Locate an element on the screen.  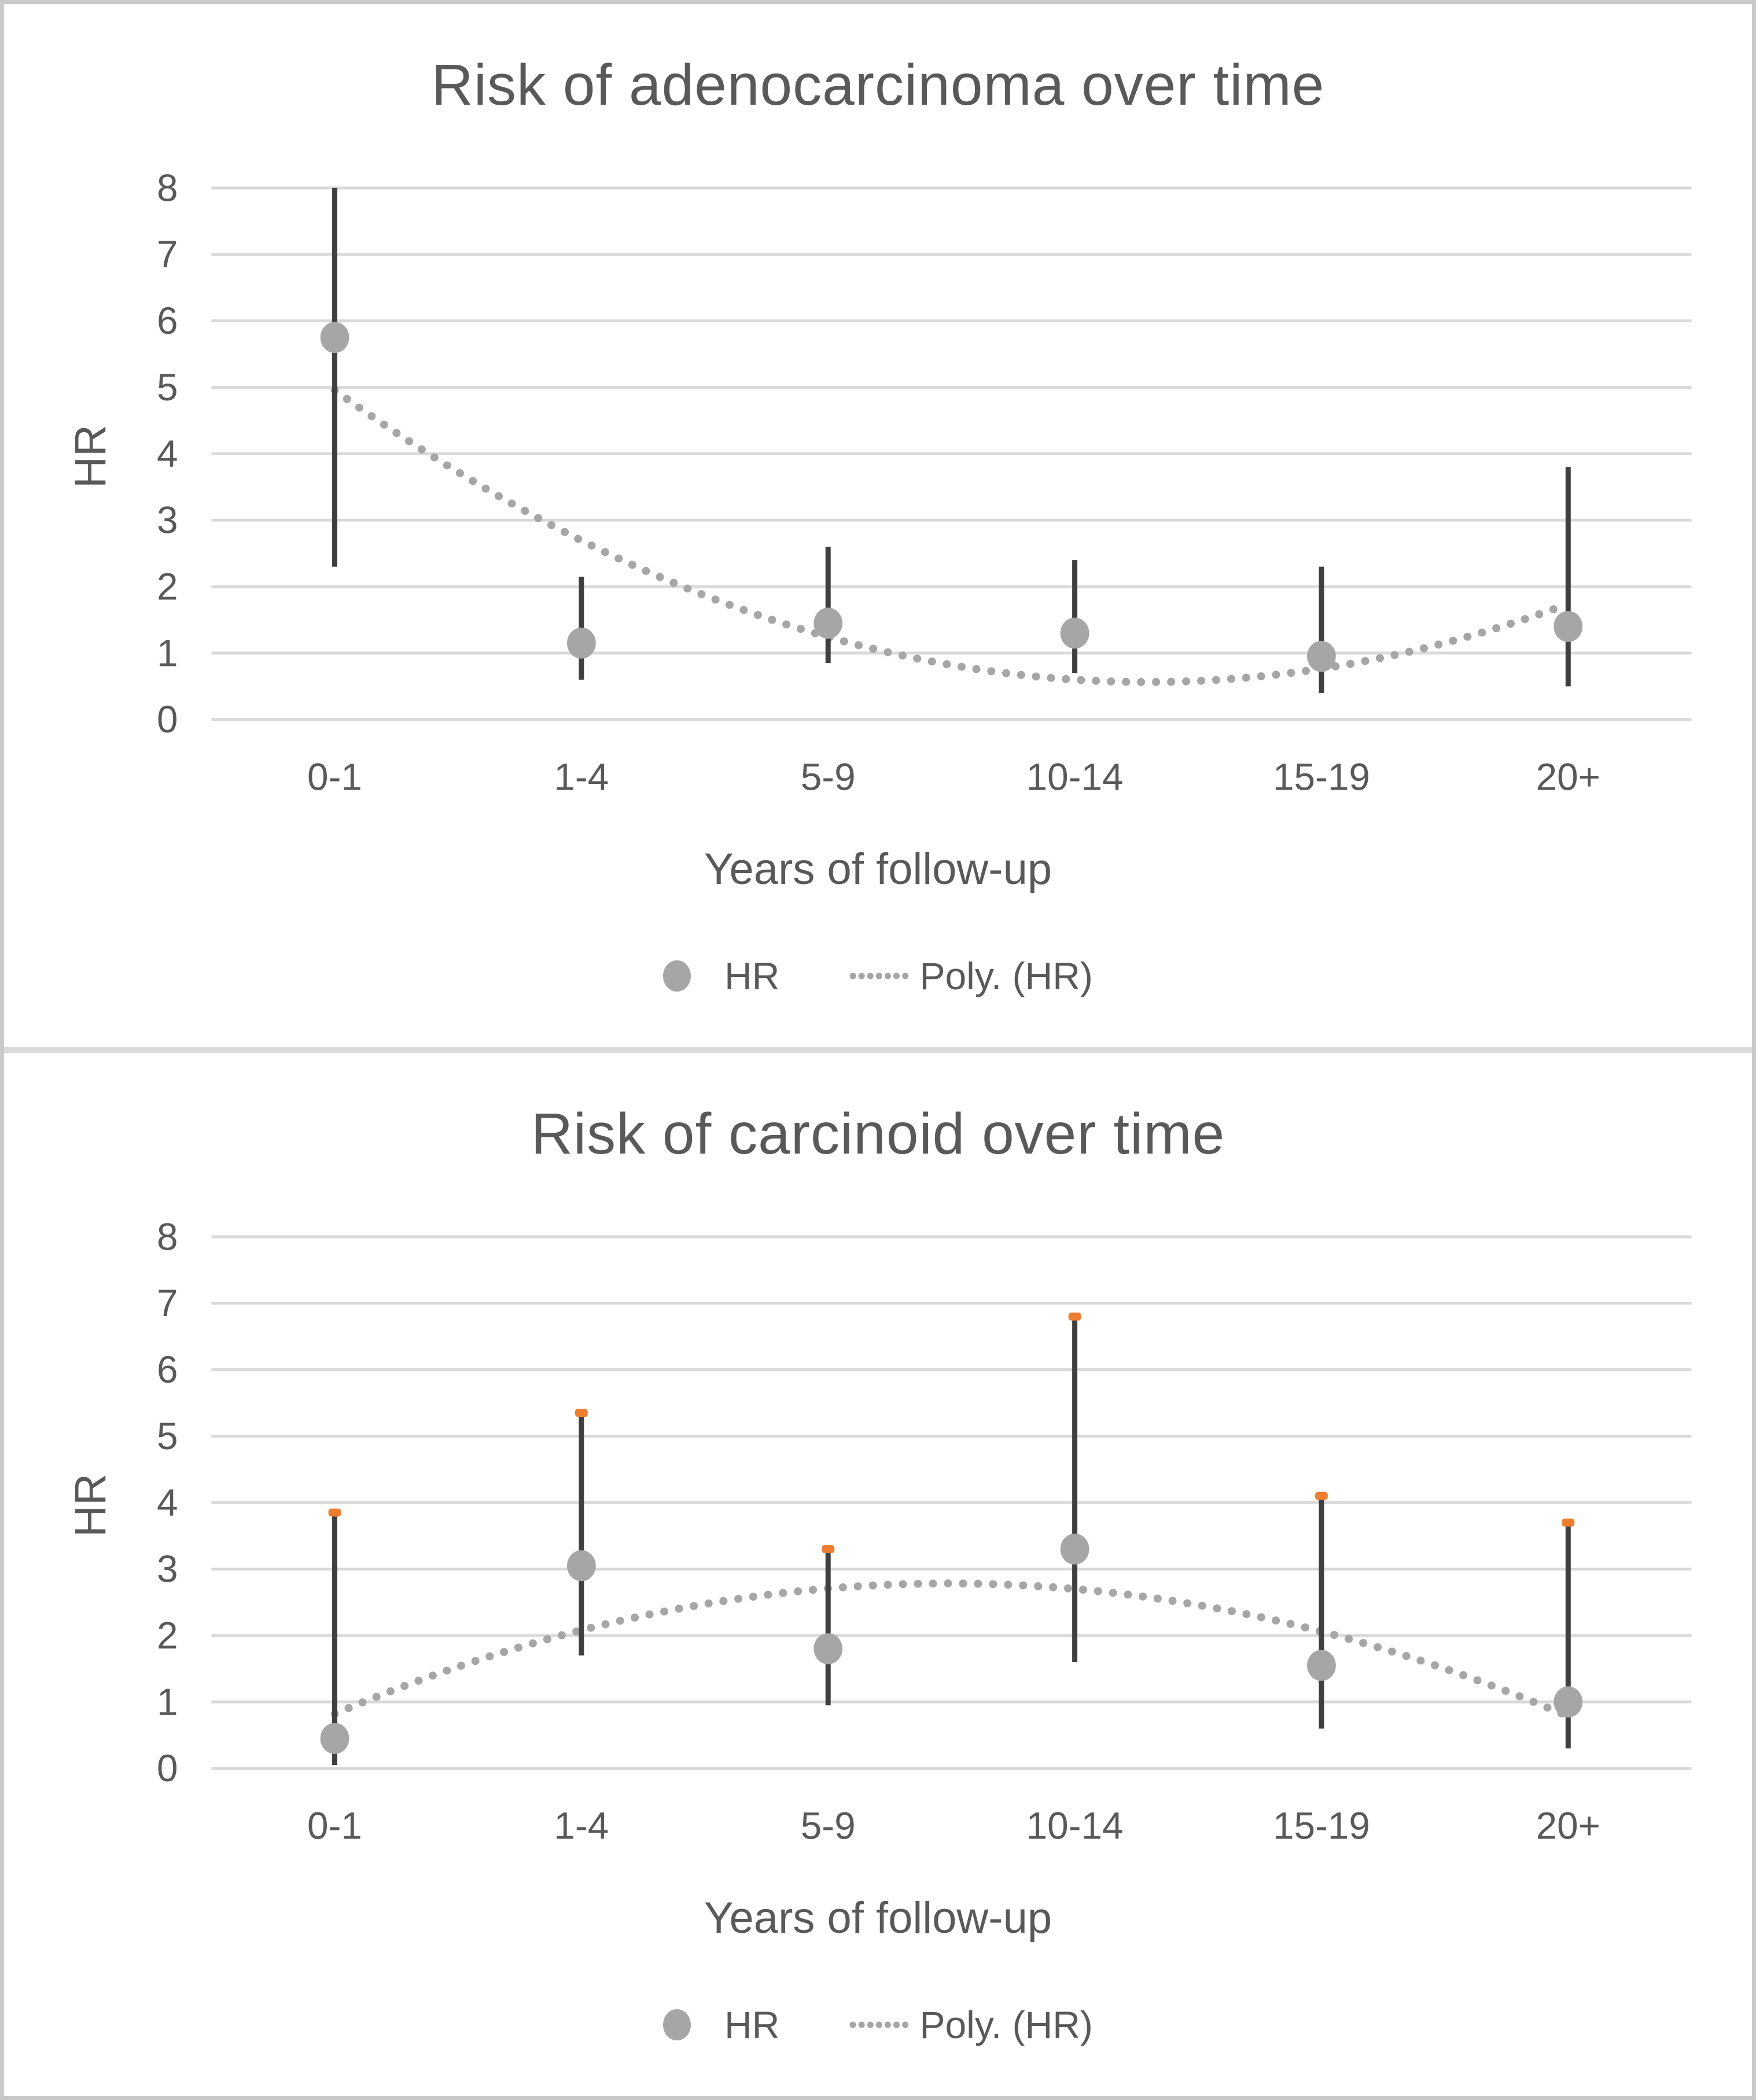
panel-divider is located at coordinates (878, 1050).